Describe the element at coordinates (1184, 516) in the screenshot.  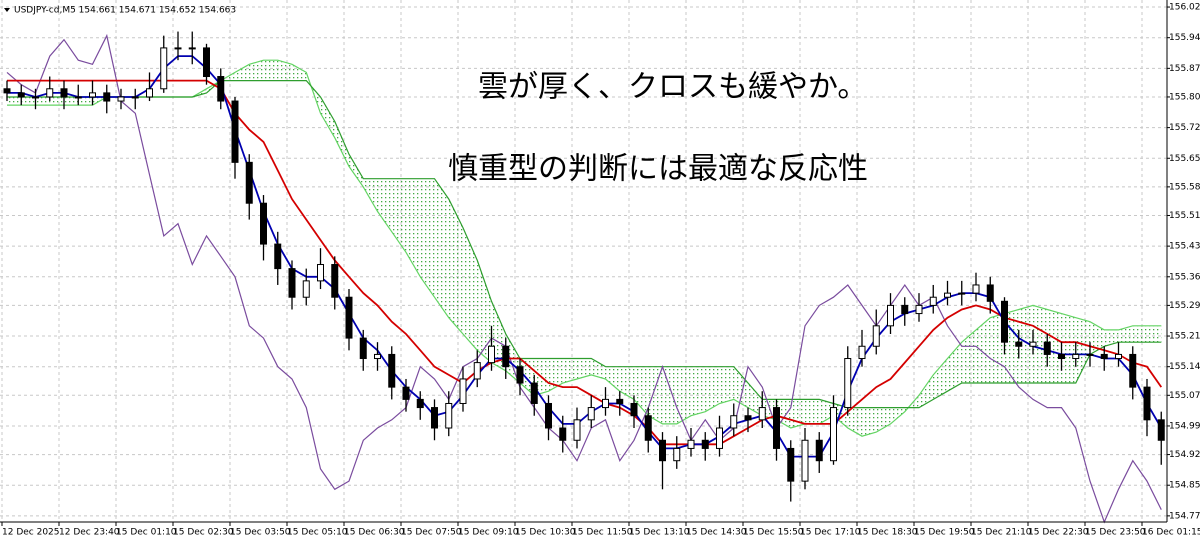
I see `y-tick-label: 154.775` at that location.